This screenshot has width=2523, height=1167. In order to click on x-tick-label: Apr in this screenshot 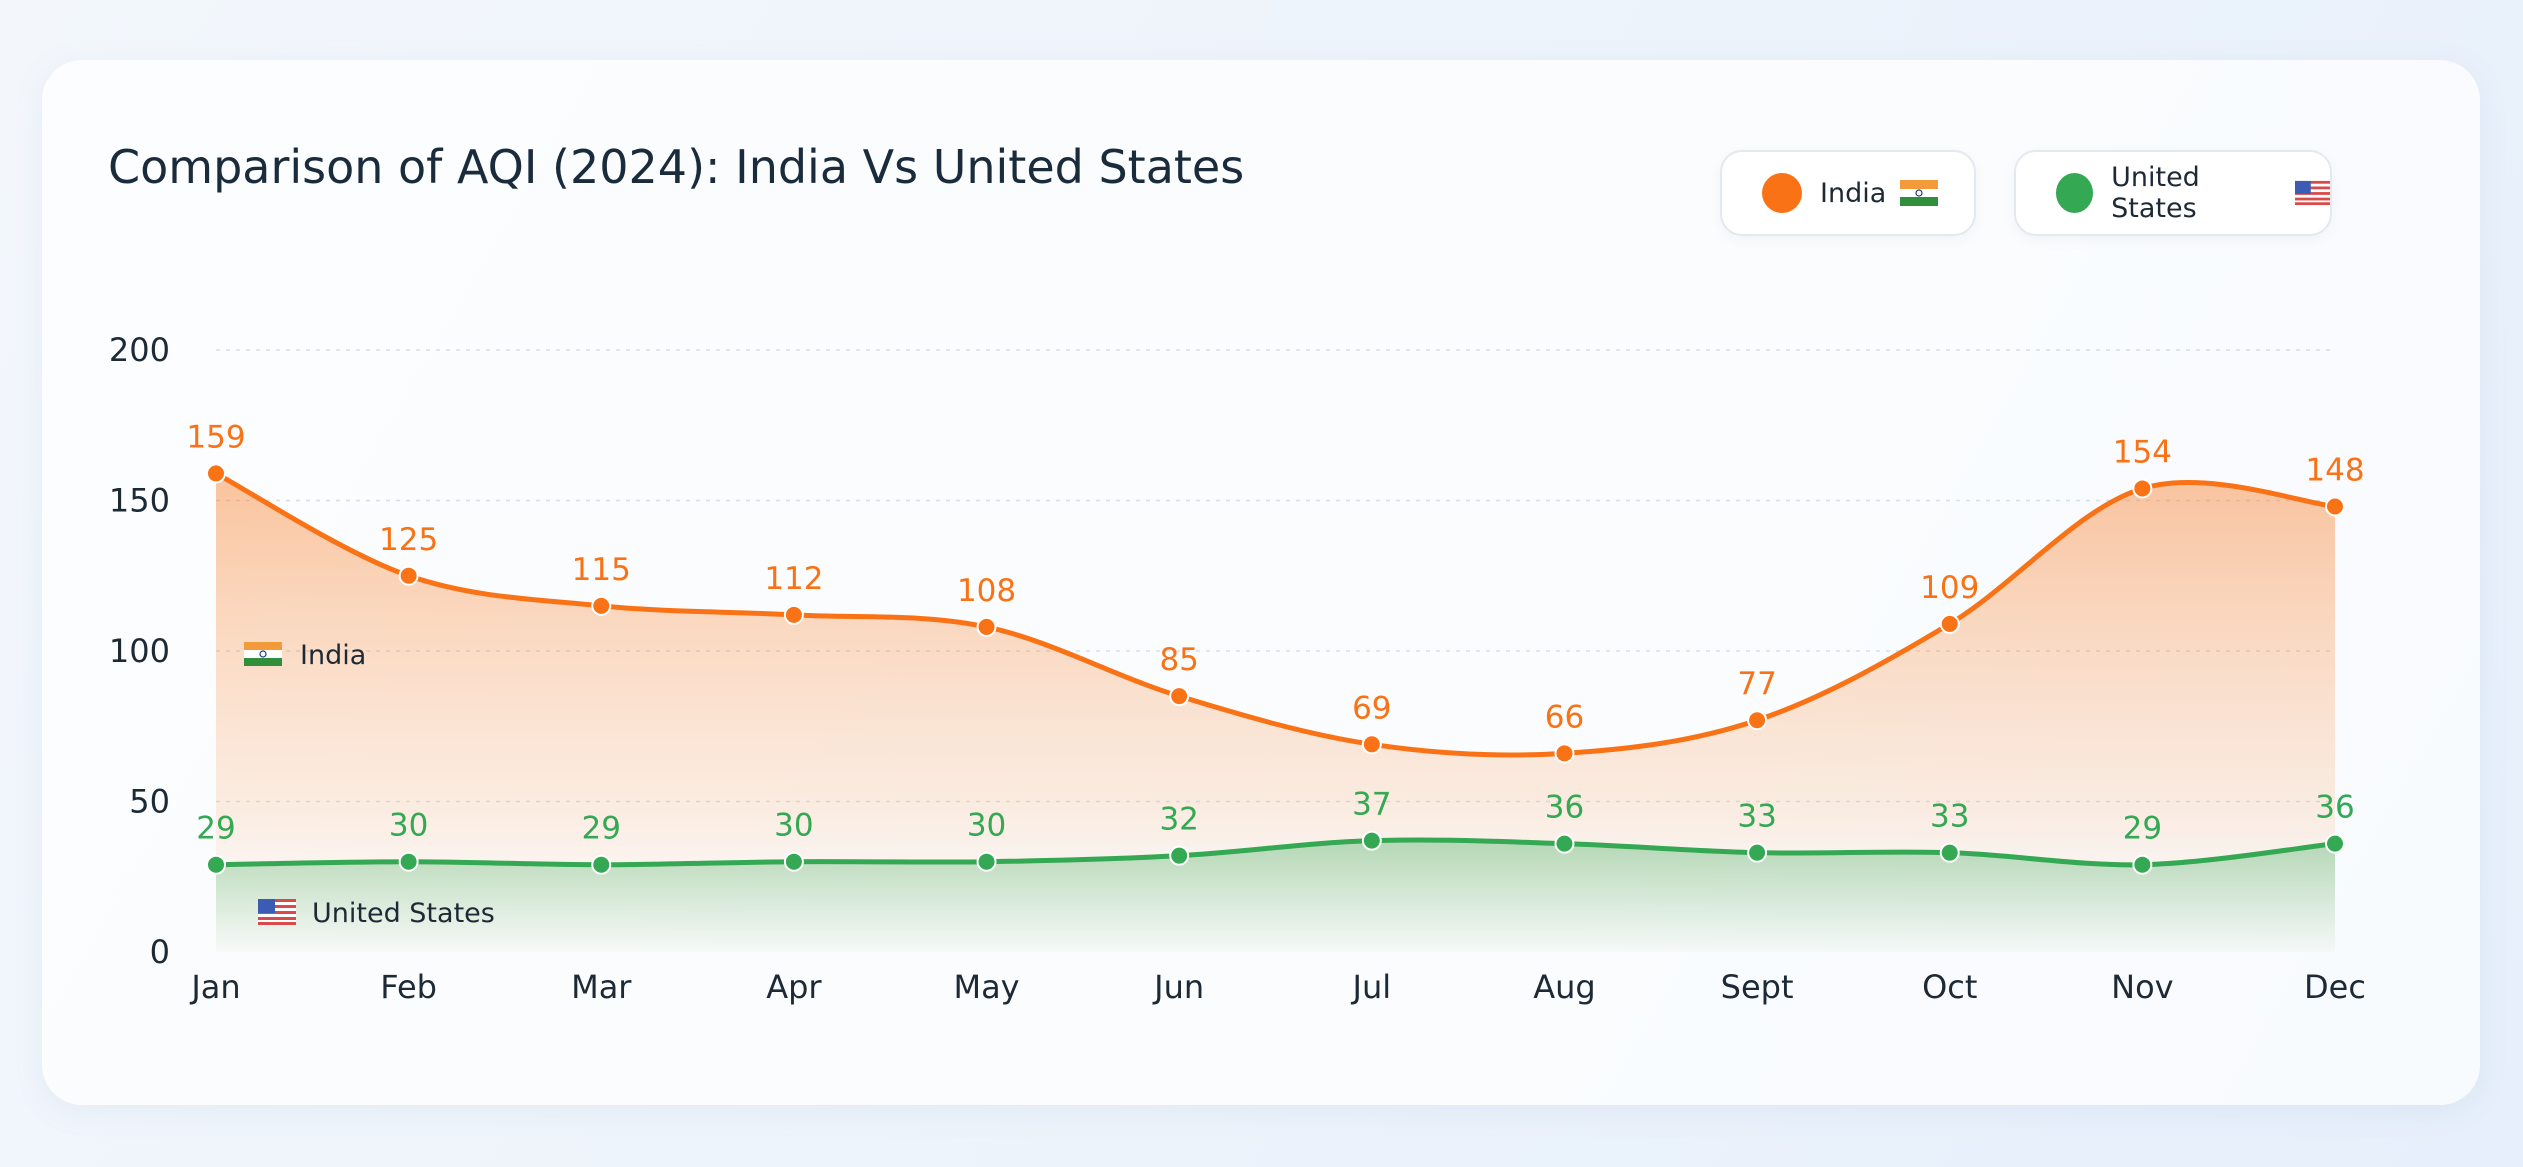, I will do `click(794, 987)`.